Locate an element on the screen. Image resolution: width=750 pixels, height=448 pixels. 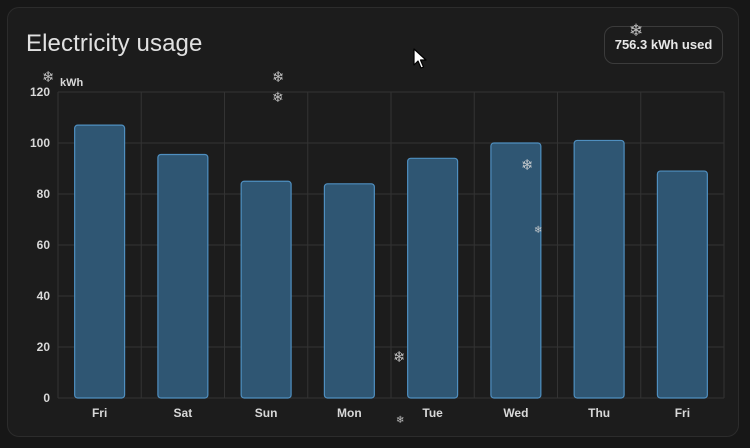
mouse-pointer-icon is located at coordinates (420, 58).